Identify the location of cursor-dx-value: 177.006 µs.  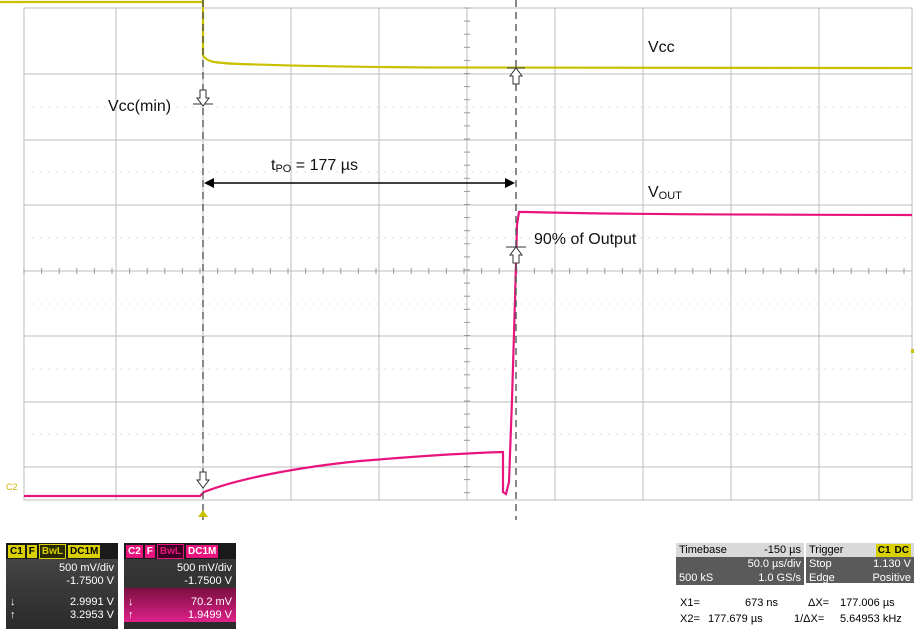
(867, 603).